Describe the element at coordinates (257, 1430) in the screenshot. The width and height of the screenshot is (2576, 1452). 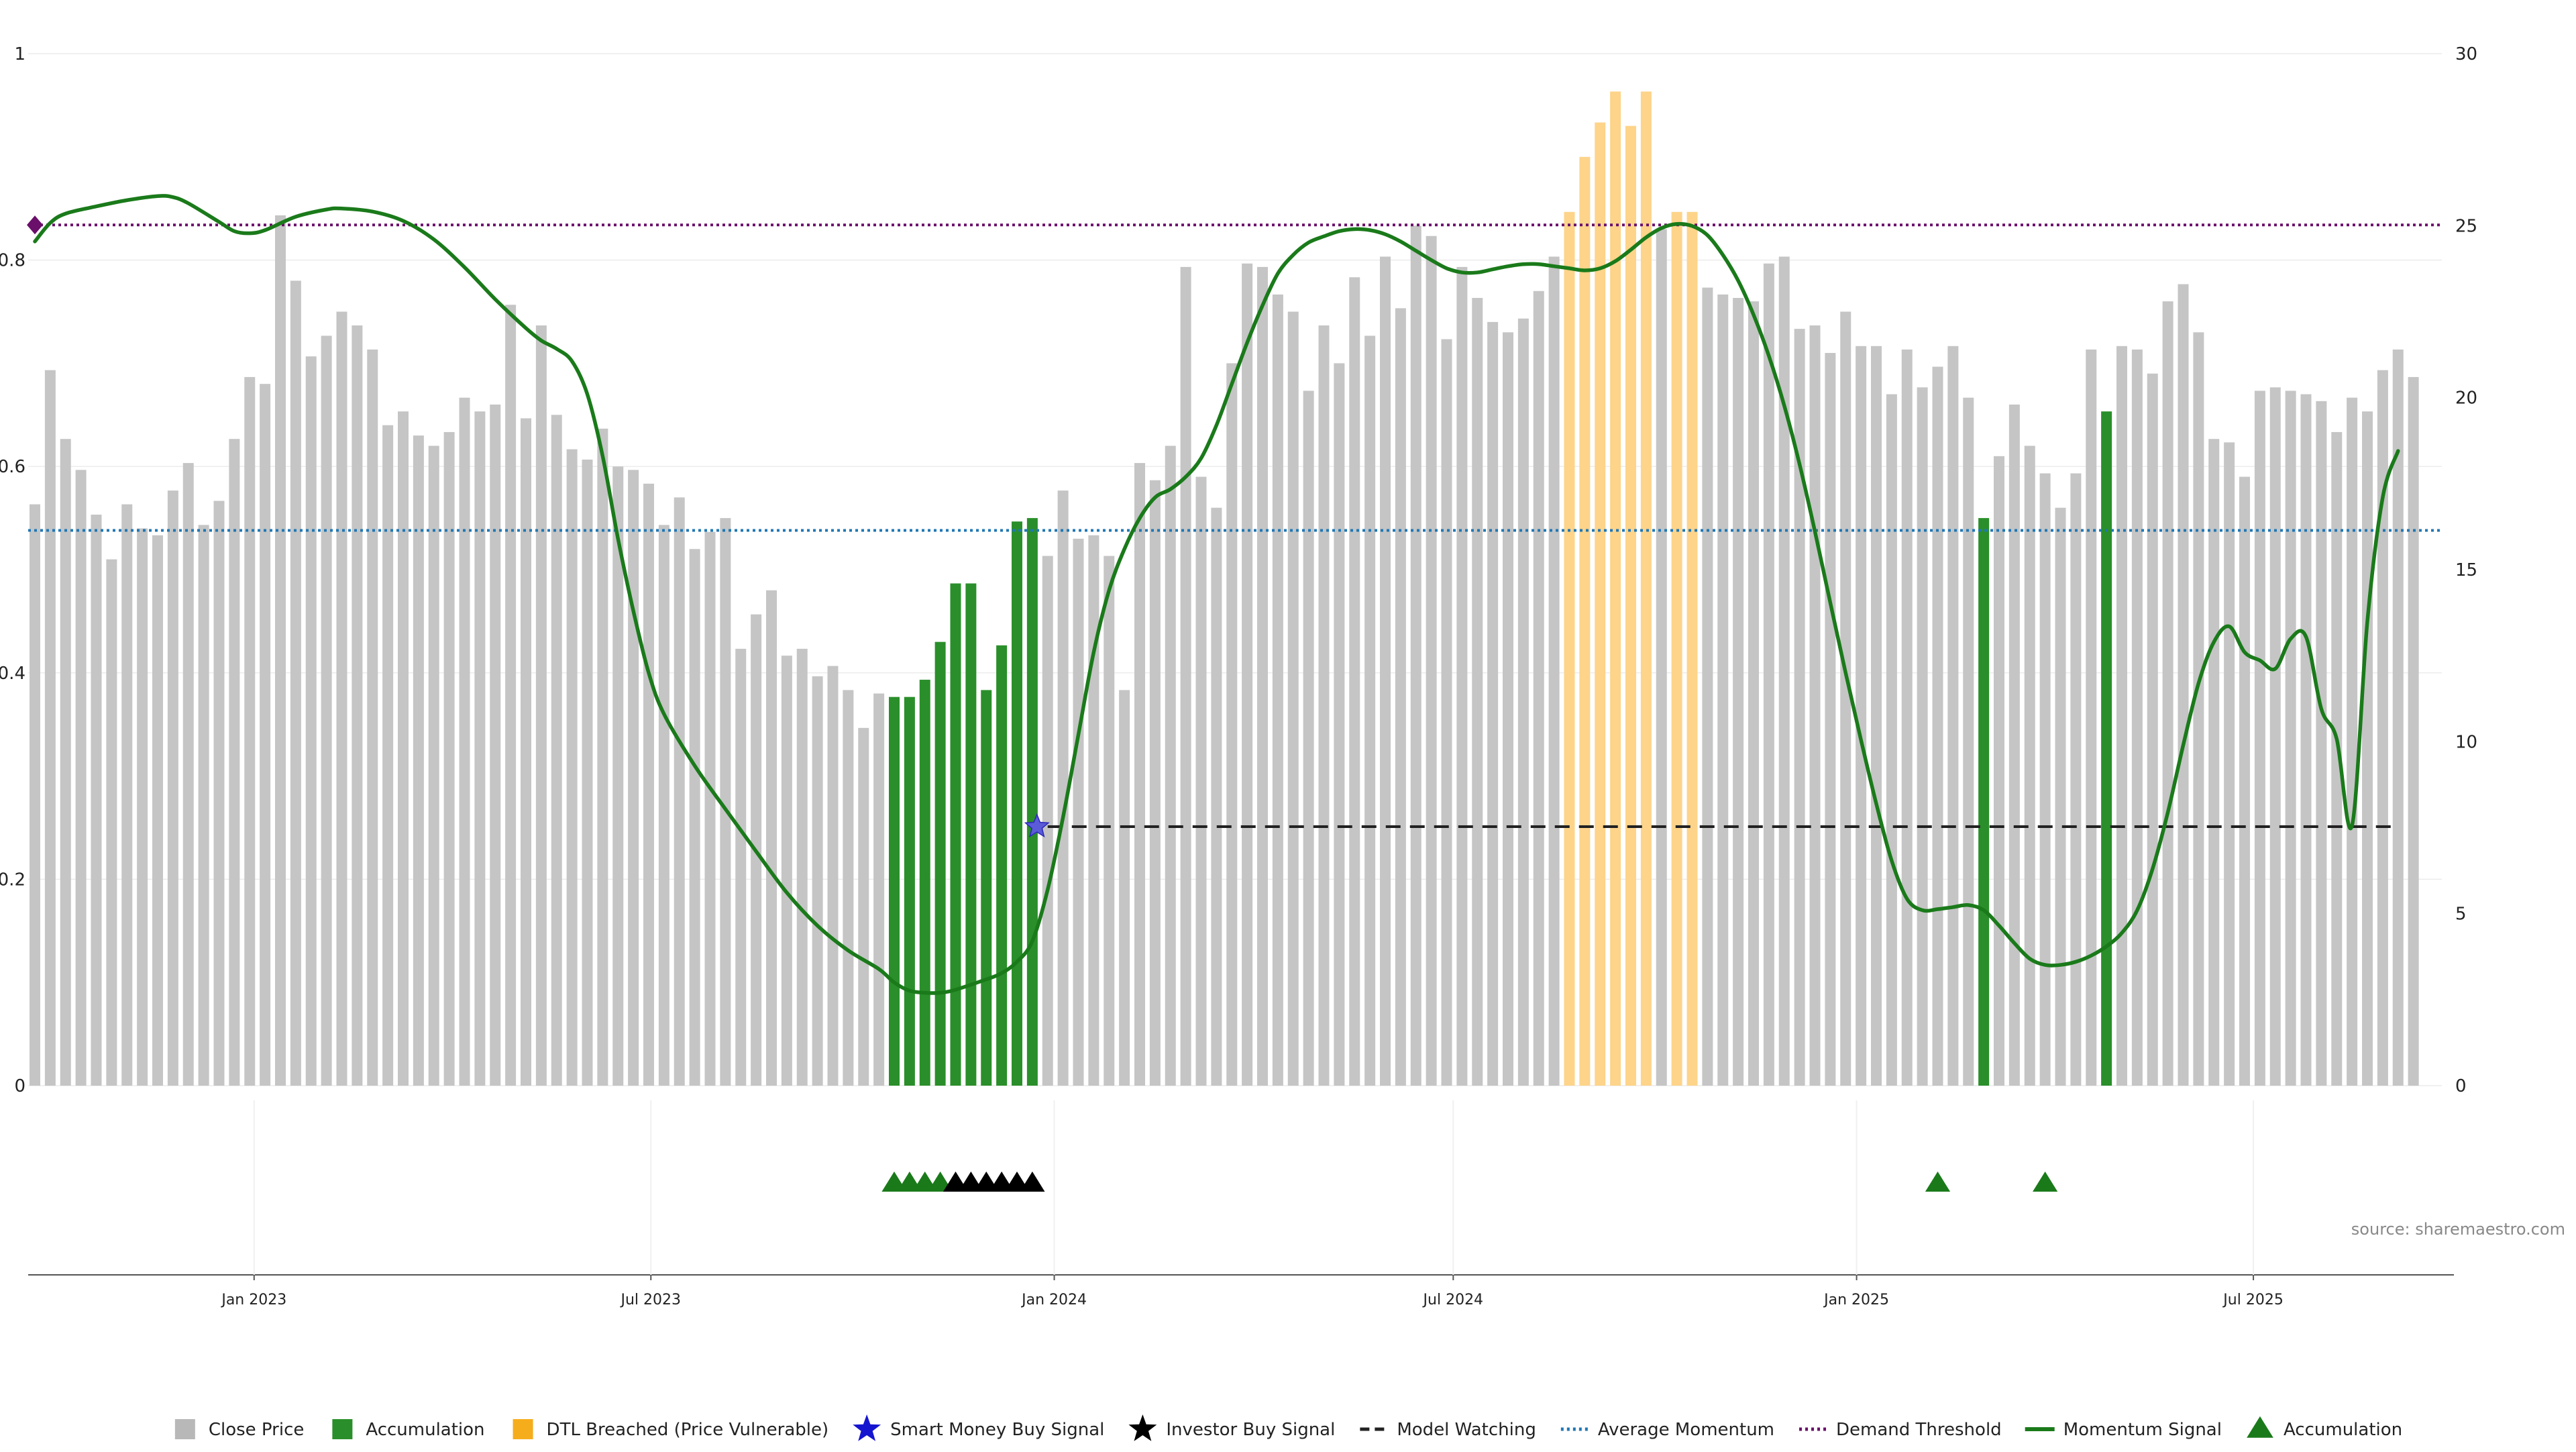
I see `legend-label: Close Price` at that location.